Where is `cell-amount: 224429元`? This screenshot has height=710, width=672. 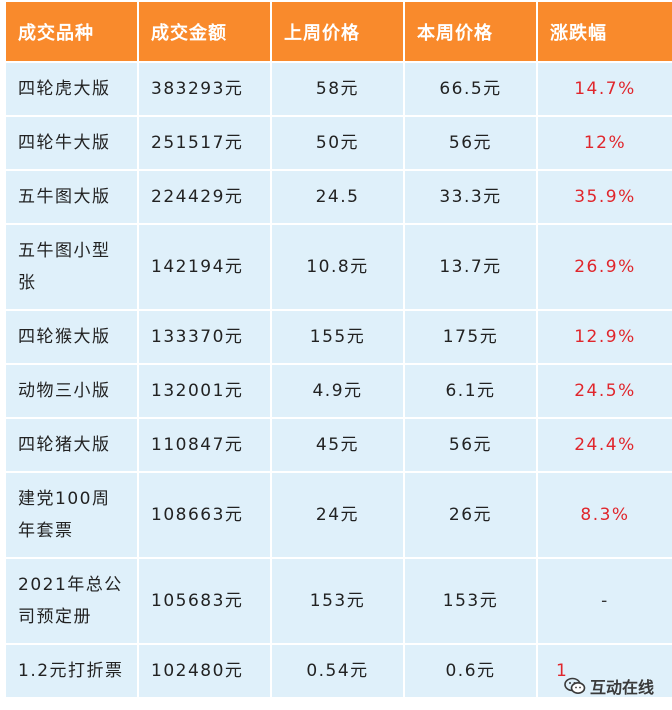 cell-amount: 224429元 is located at coordinates (204, 197).